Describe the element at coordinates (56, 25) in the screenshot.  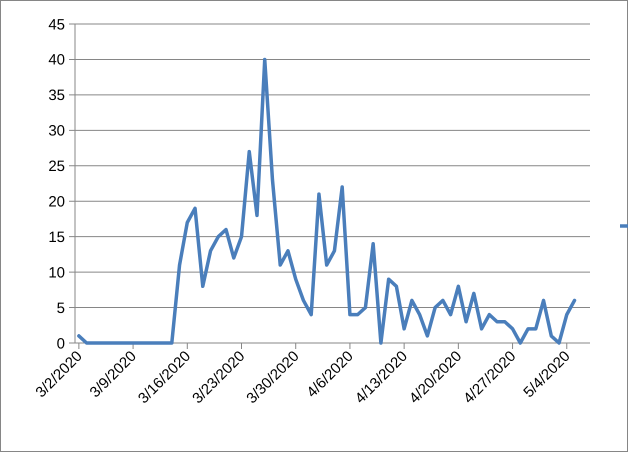
I see `y-tick-label: 45` at that location.